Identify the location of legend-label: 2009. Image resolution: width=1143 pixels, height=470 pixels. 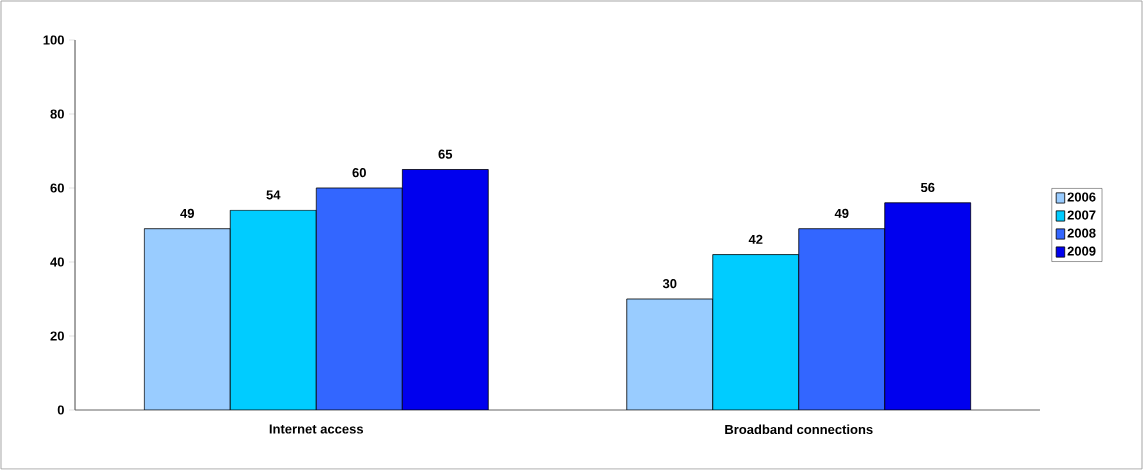
(1081, 251).